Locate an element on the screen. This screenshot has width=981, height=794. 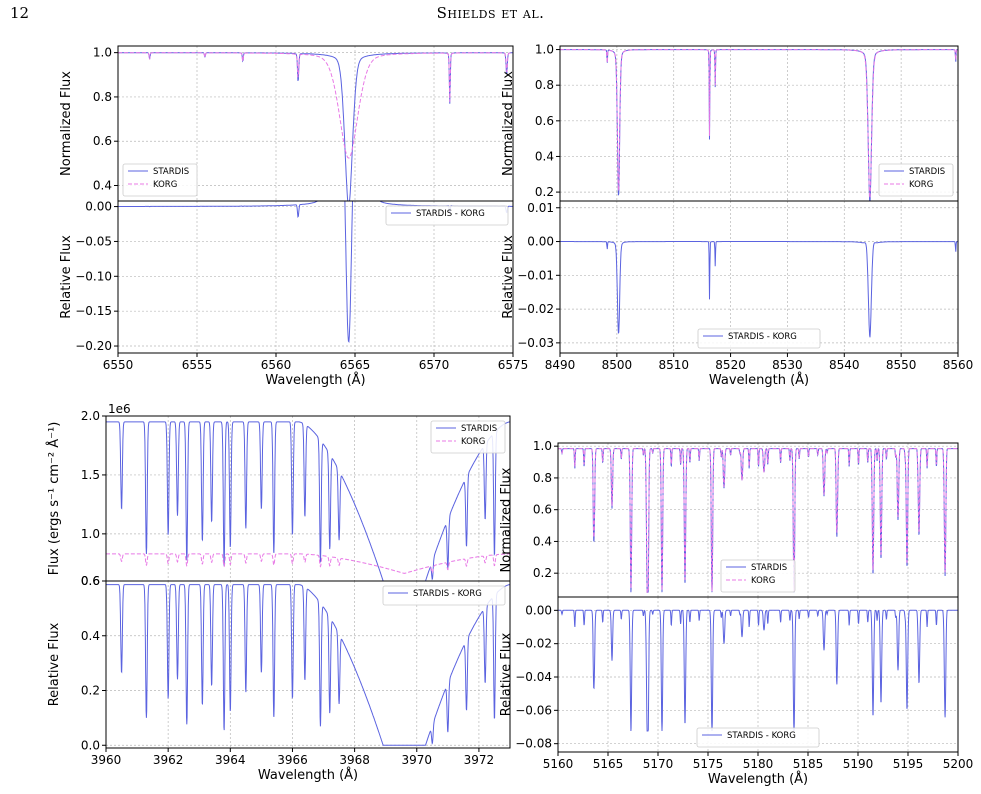
x-tick-label: 5175 is located at coordinates (708, 764).